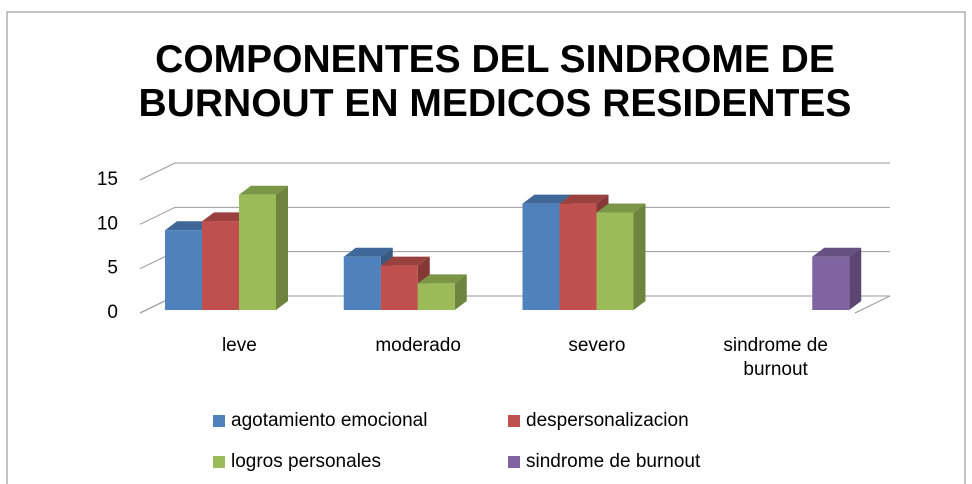  Describe the element at coordinates (112, 312) in the screenshot. I see `y-tick-label: 0` at that location.